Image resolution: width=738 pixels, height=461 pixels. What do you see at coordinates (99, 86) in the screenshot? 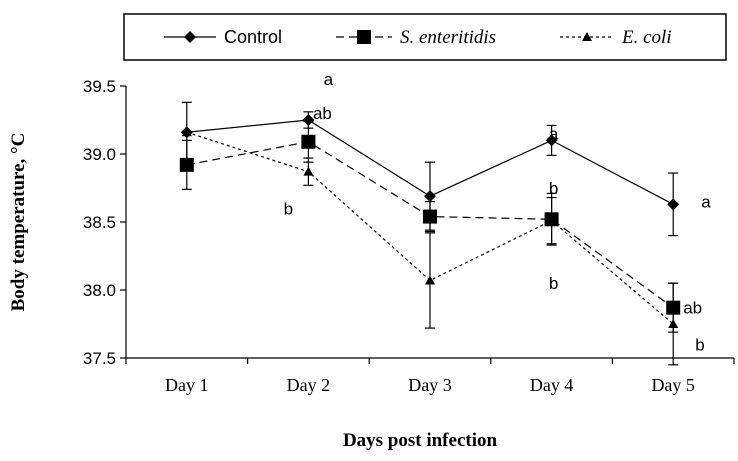
I see `y-tick-label: 39.5` at bounding box center [99, 86].